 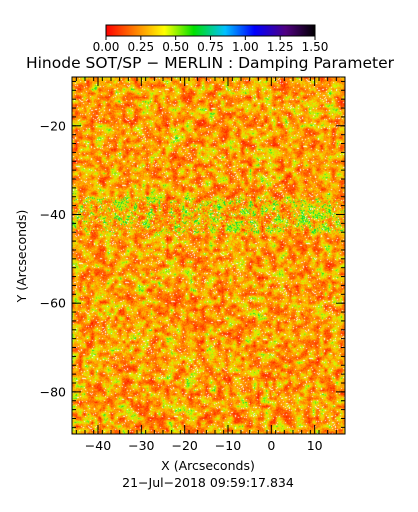 What do you see at coordinates (53, 391) in the screenshot?
I see `y-tick-label: −80` at bounding box center [53, 391].